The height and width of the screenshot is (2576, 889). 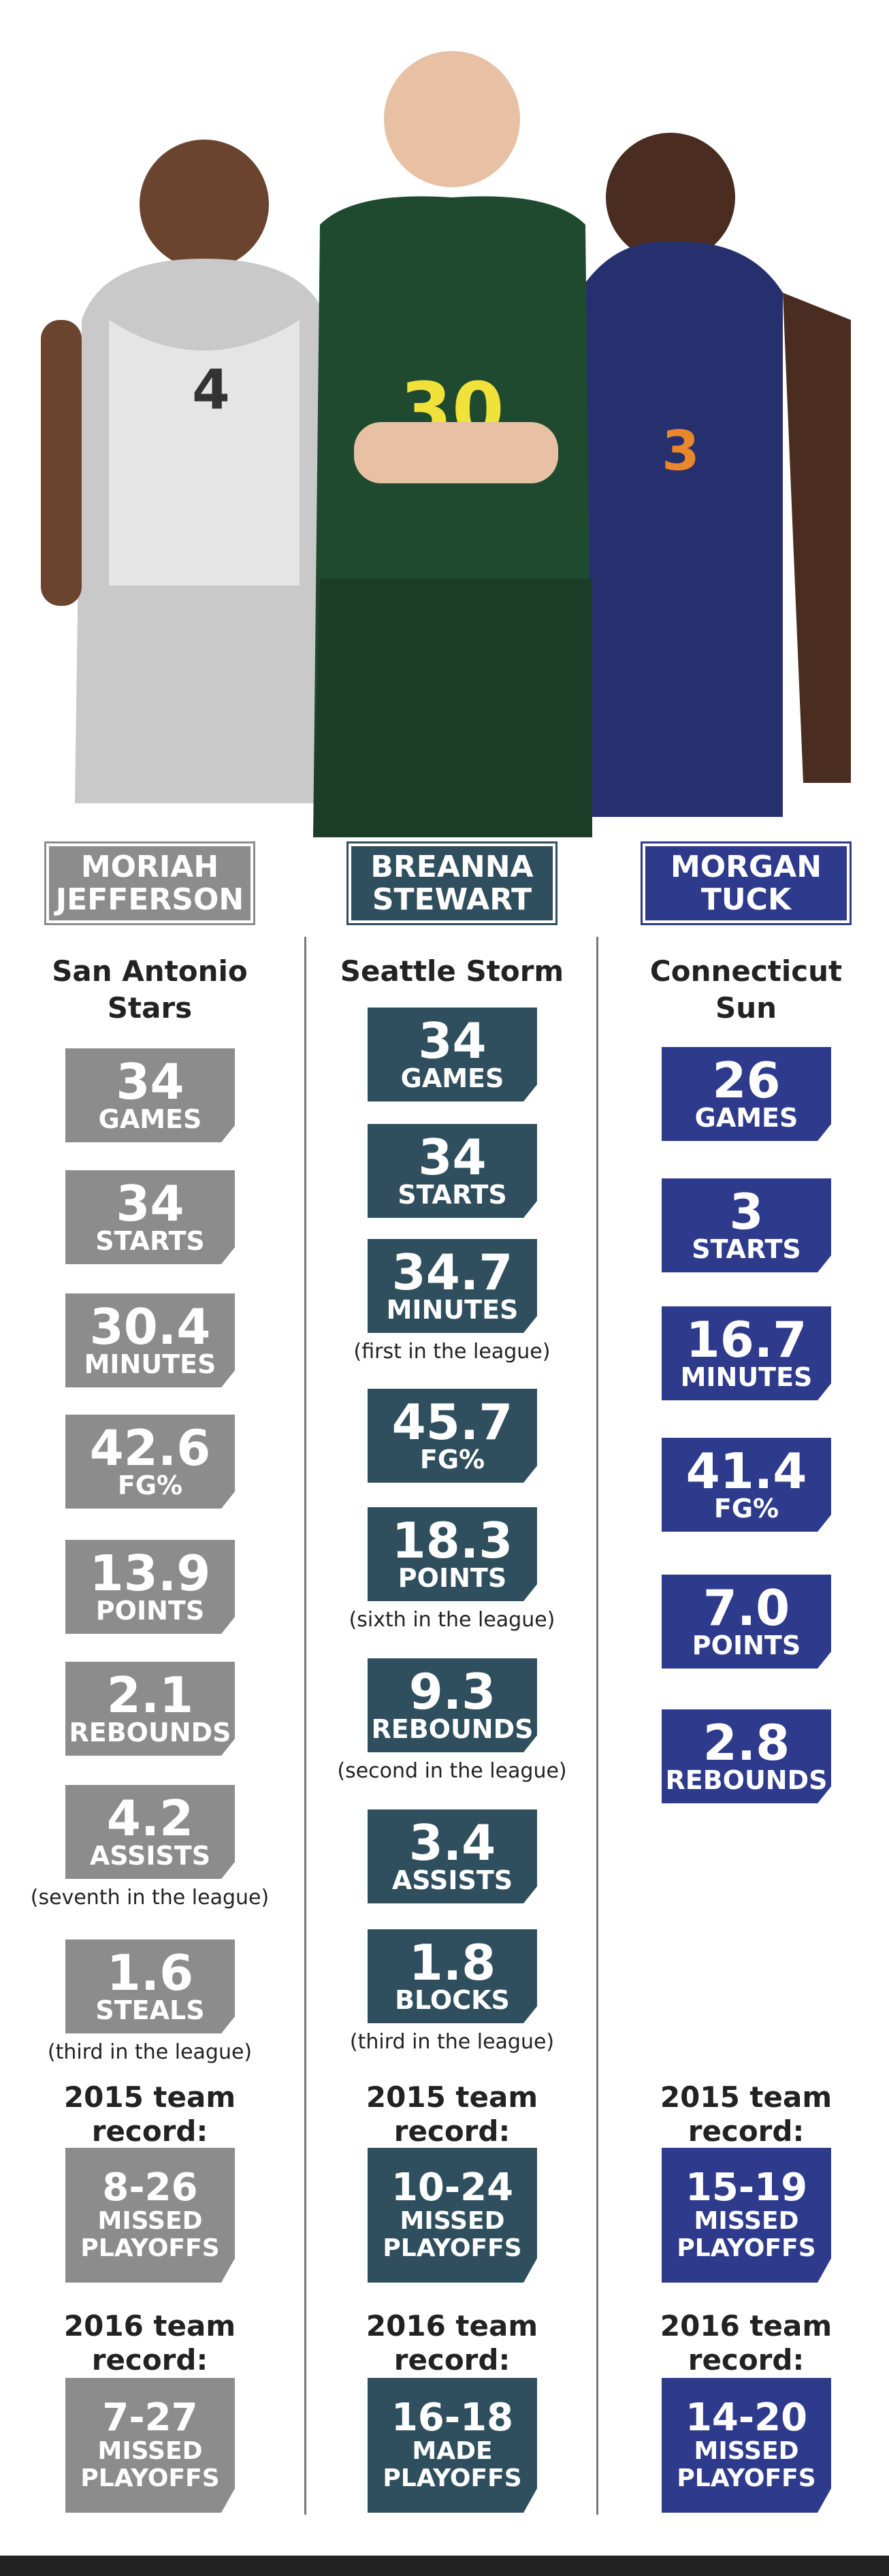 What do you see at coordinates (746, 1471) in the screenshot?
I see `stat-value: 41.4` at bounding box center [746, 1471].